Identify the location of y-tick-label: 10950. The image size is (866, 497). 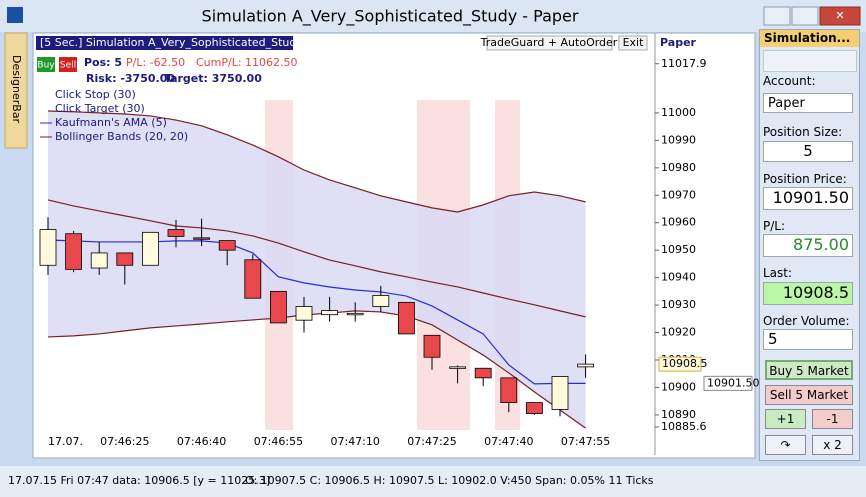
(678, 249).